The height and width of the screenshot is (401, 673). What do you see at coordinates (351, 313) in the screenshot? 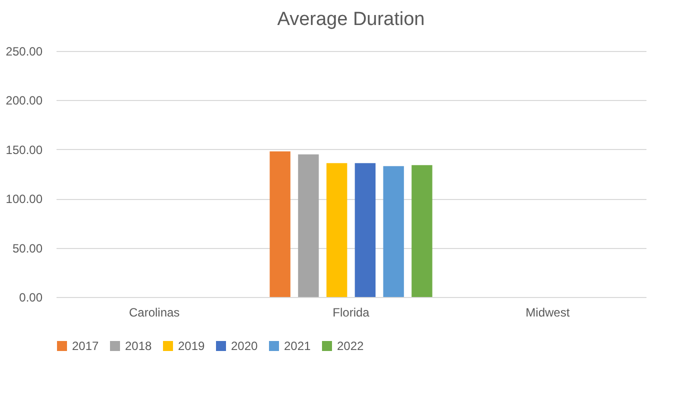
I see `x-tick-label: Florida` at bounding box center [351, 313].